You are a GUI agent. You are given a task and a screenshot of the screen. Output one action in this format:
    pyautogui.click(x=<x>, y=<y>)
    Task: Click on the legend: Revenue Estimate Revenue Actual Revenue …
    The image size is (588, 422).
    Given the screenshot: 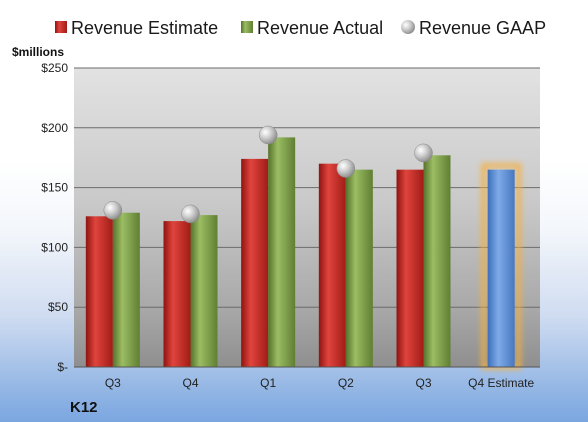 What is the action you would take?
    pyautogui.click(x=300, y=28)
    